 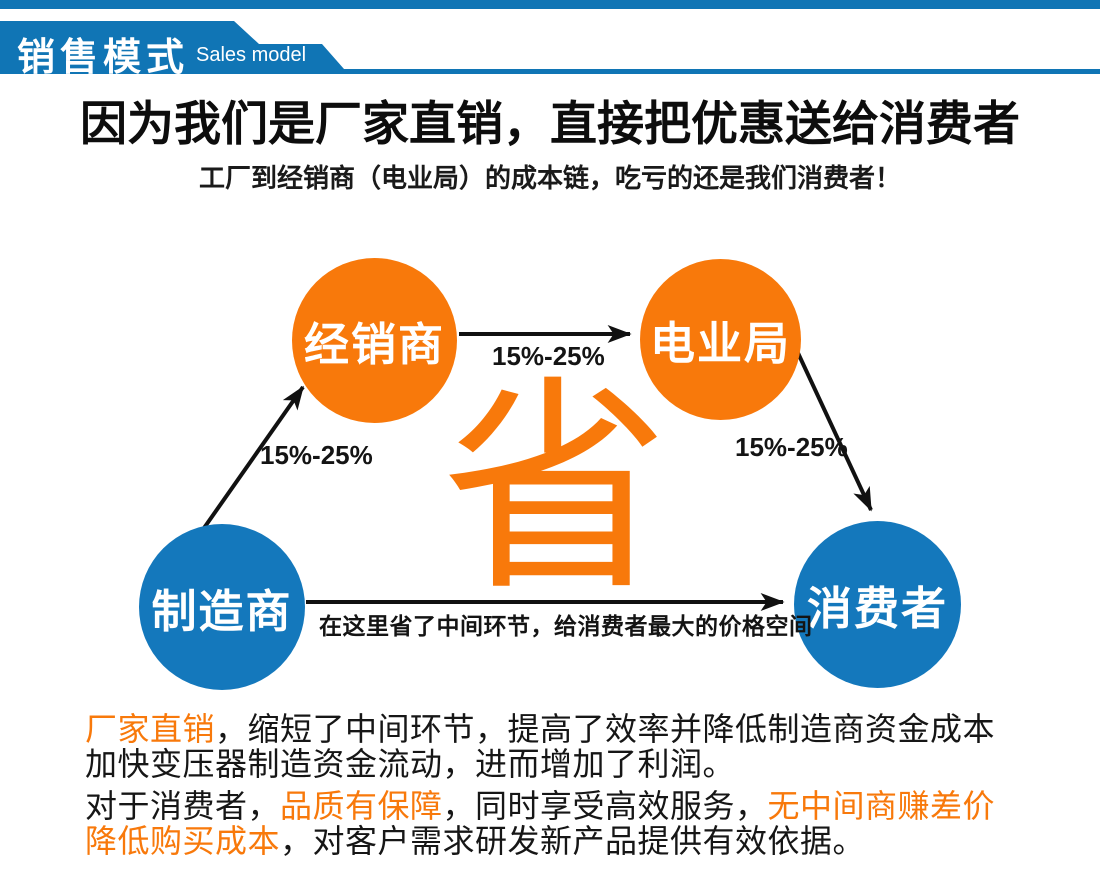 I want to click on paragraph2-highlight-lower-cost: 降低购买成本, so click(x=183, y=841).